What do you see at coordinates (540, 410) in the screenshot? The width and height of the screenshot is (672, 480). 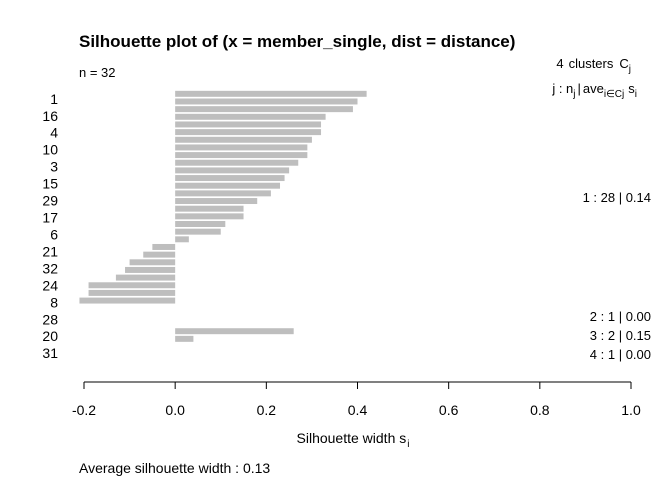 I see `x-tick-label-0.8: 0.8` at bounding box center [540, 410].